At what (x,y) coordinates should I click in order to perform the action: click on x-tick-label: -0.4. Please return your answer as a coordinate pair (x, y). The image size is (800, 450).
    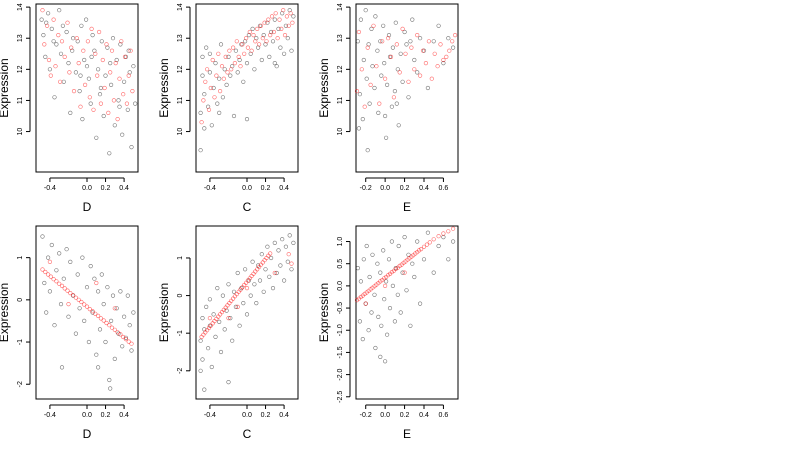
    Looking at the image, I should click on (210, 415).